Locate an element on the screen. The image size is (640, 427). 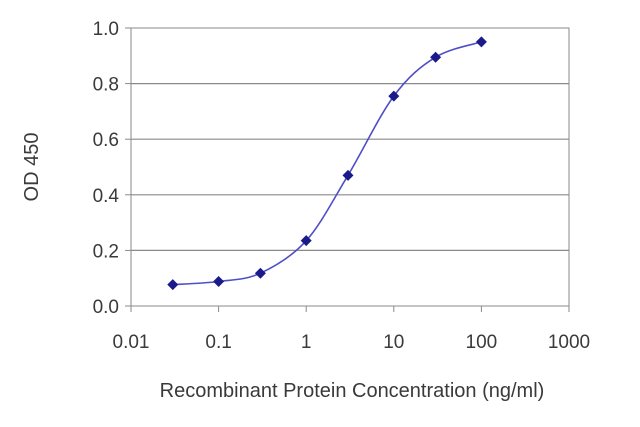
y-tick-label: 0.0 is located at coordinates (106, 307).